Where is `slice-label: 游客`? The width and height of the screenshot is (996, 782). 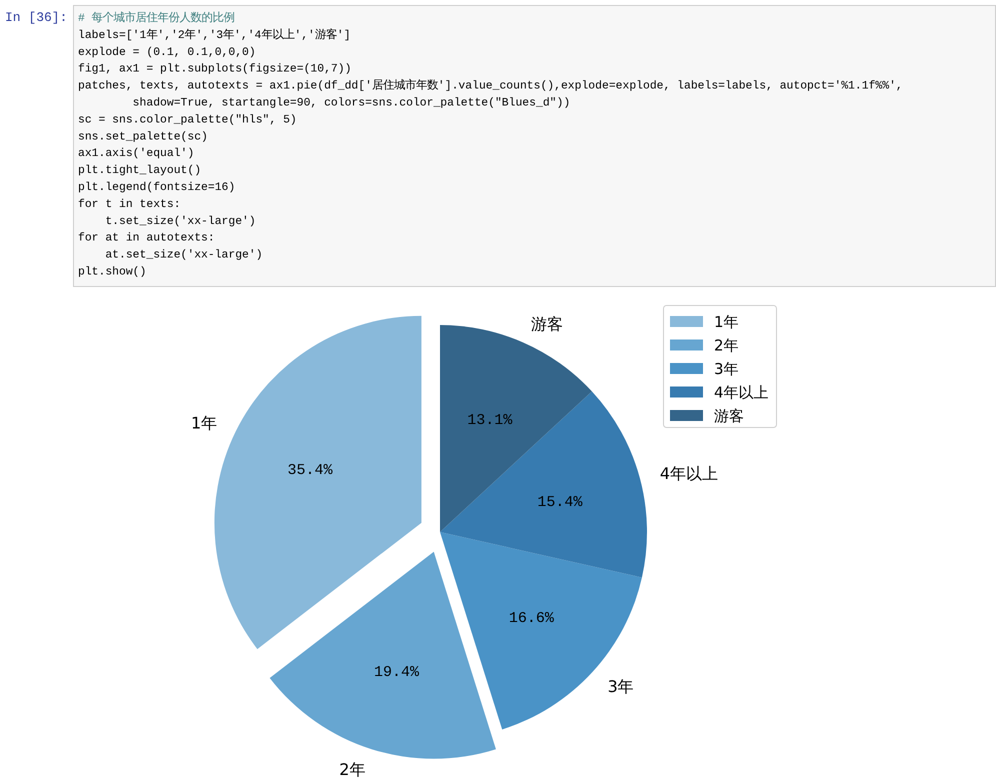
slice-label: 游客 is located at coordinates (547, 324).